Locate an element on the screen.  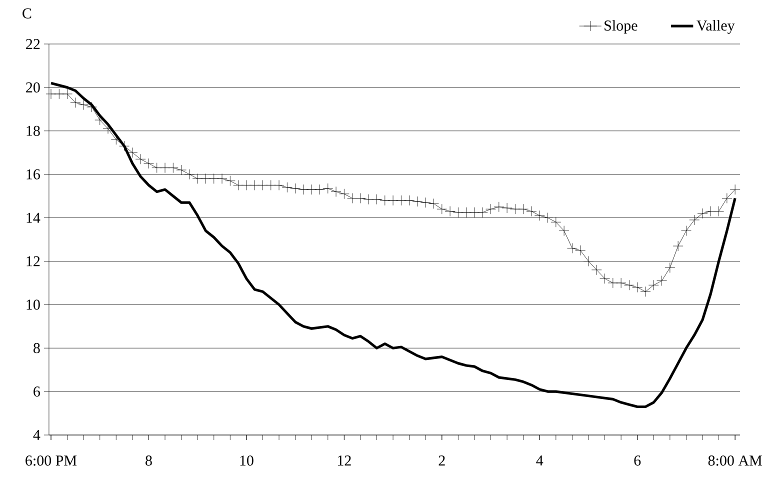
y-tick-label: 4 is located at coordinates (36, 435).